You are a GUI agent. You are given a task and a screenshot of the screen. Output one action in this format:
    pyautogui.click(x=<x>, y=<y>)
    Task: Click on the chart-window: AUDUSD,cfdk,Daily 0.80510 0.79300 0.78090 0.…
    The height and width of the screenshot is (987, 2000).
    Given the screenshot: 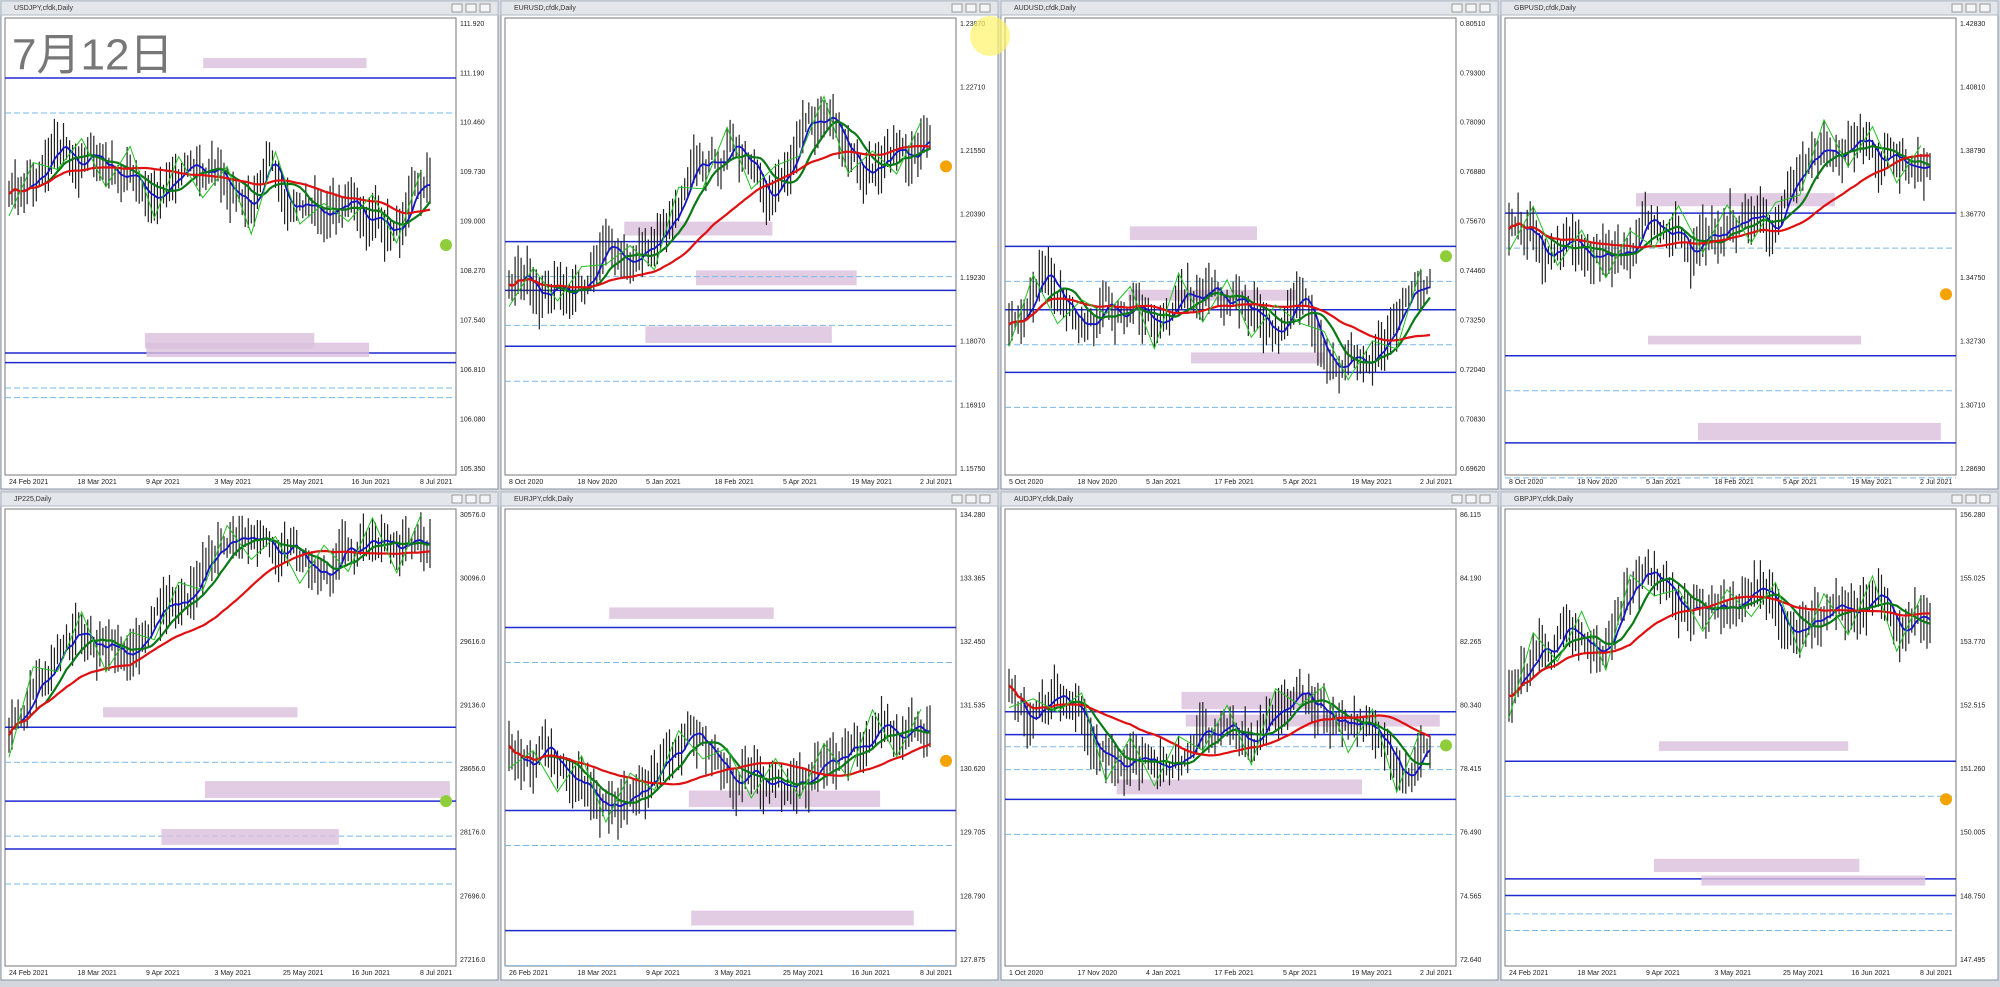 What is the action you would take?
    pyautogui.click(x=1249, y=245)
    